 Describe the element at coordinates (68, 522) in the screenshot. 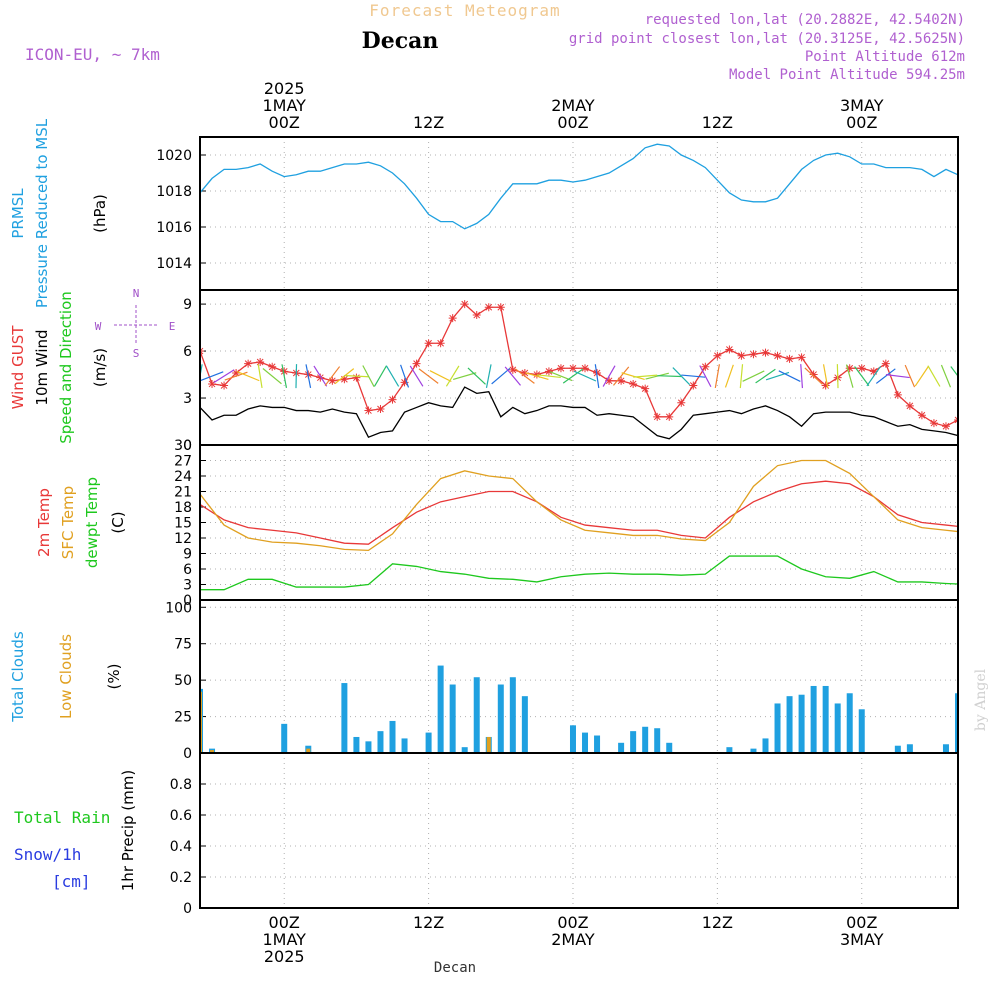

I see `panel-label: SFC Temp` at that location.